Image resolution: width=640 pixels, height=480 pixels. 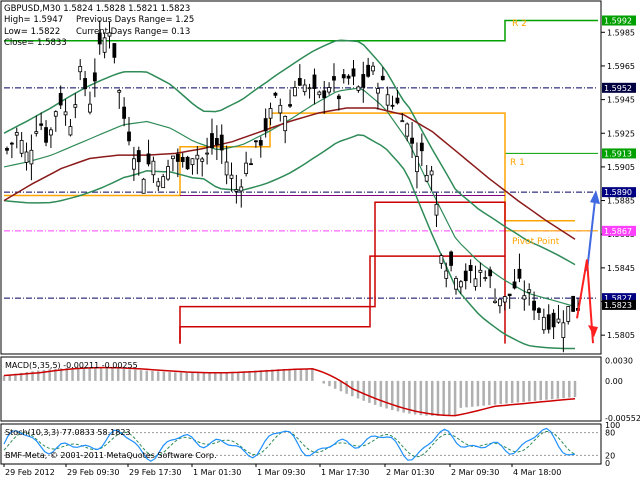 What do you see at coordinates (345, 472) in the screenshot?
I see `time-label-5: 1 Mar 17:30` at bounding box center [345, 472].